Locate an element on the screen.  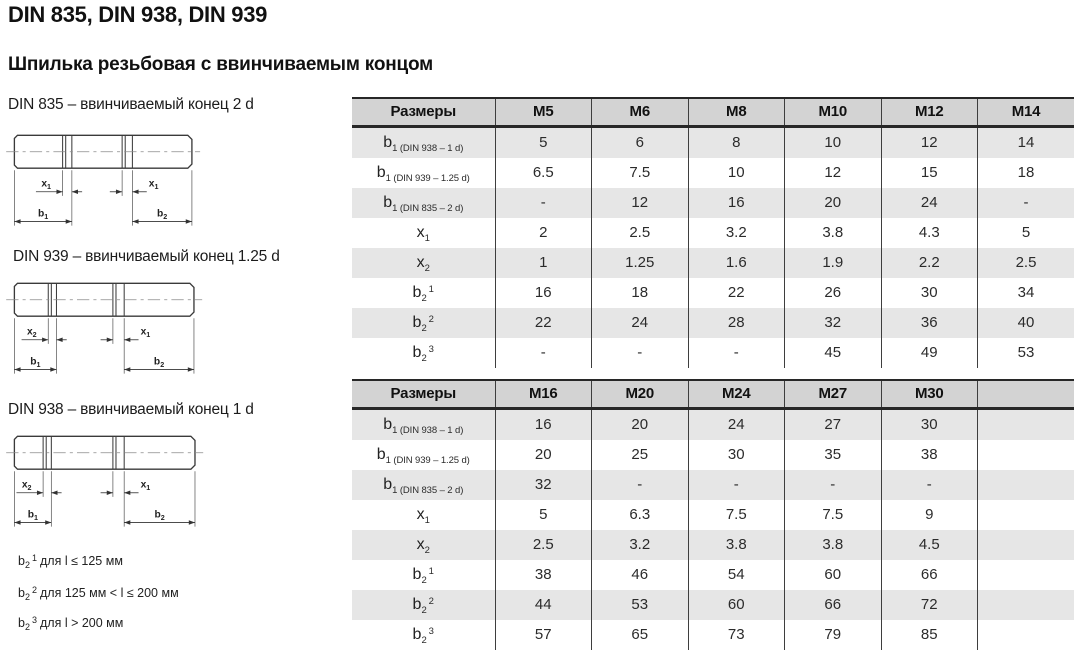
table-row: b1 (DIN 835 – 2 d)32---- is located at coordinates (713, 485).